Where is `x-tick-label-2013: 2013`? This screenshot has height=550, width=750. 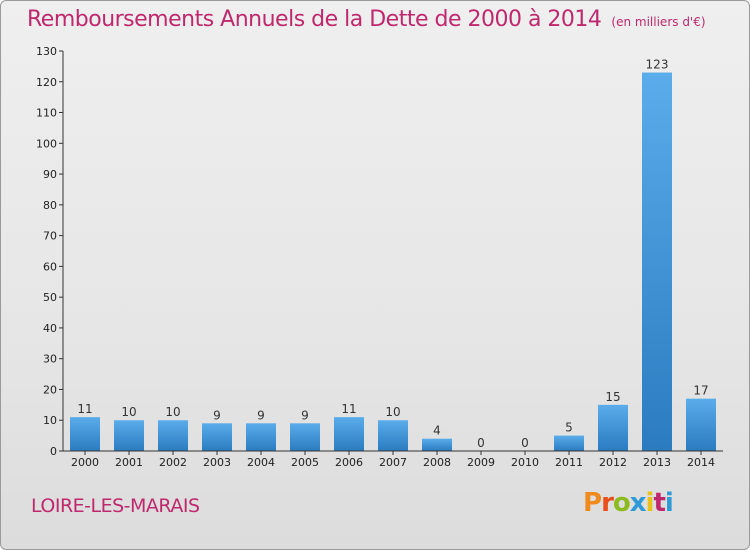 x-tick-label-2013: 2013 is located at coordinates (657, 462).